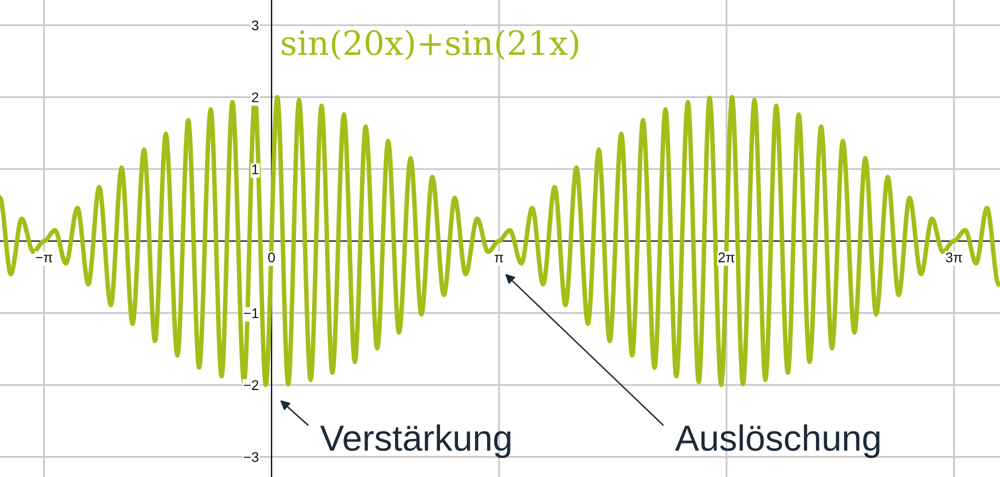 The height and width of the screenshot is (477, 1000). Describe the element at coordinates (271, 257) in the screenshot. I see `x-tick-label: 0` at that location.